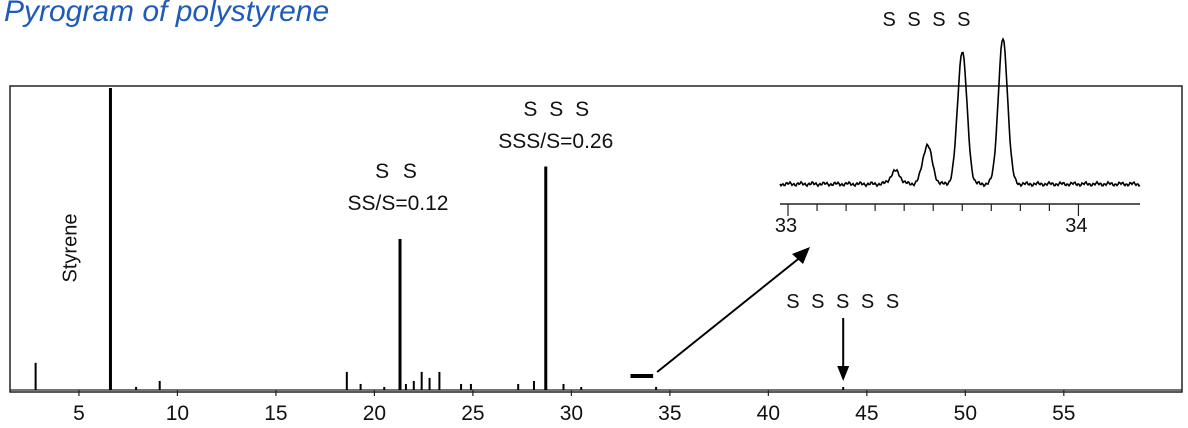 Image resolution: width=1188 pixels, height=428 pixels. Describe the element at coordinates (555, 141) in the screenshot. I see `annotation-sss-ratio: SSS/S=0.26` at that location.